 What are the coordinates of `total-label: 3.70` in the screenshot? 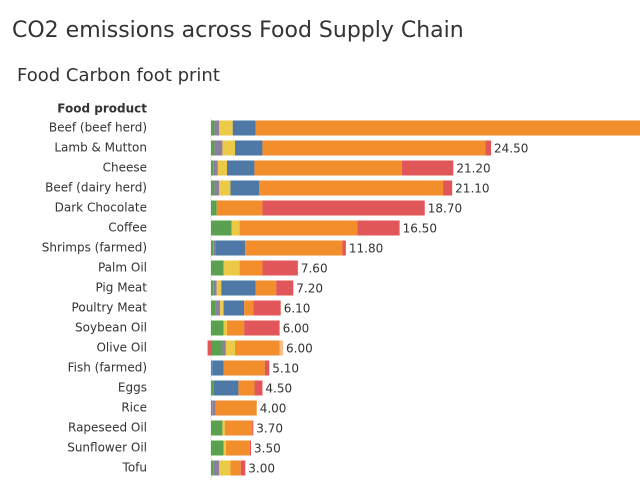 It's located at (269, 429).